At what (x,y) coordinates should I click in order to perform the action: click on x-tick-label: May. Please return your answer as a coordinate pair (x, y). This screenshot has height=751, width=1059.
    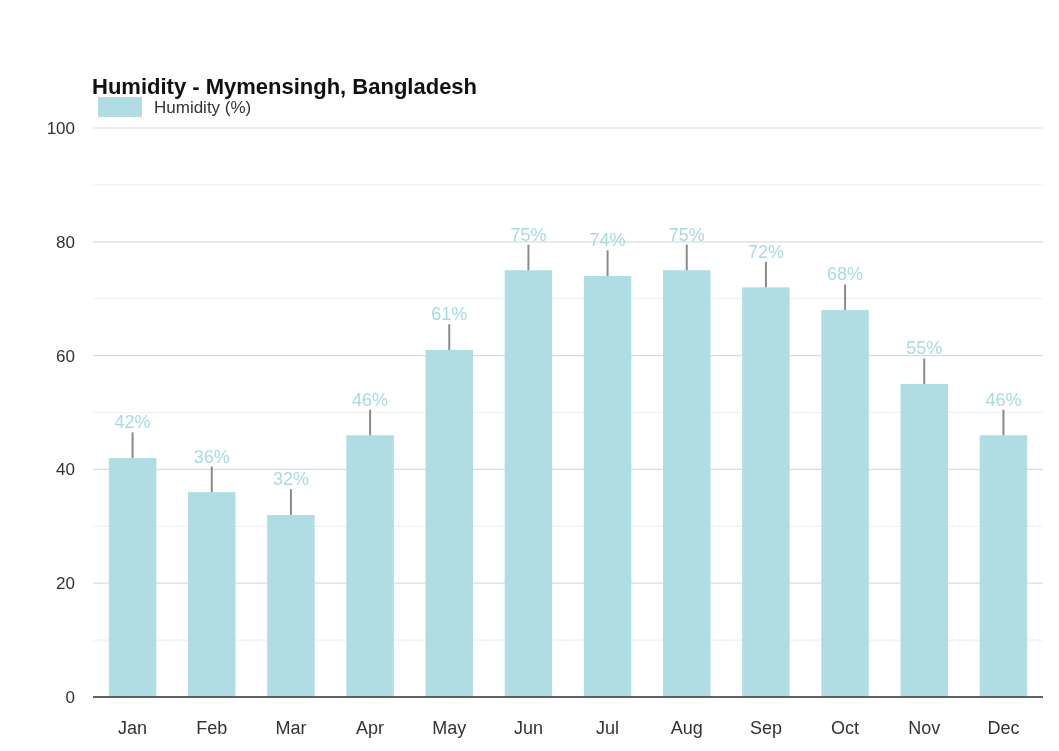
    Looking at the image, I should click on (449, 728).